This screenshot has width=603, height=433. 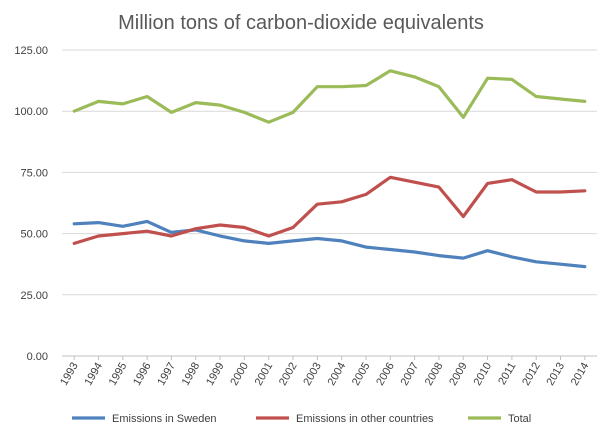 I want to click on y-axis-ticks: 0.00 25.00 50.00 75.00 100.00 125.00, so click(x=31, y=204).